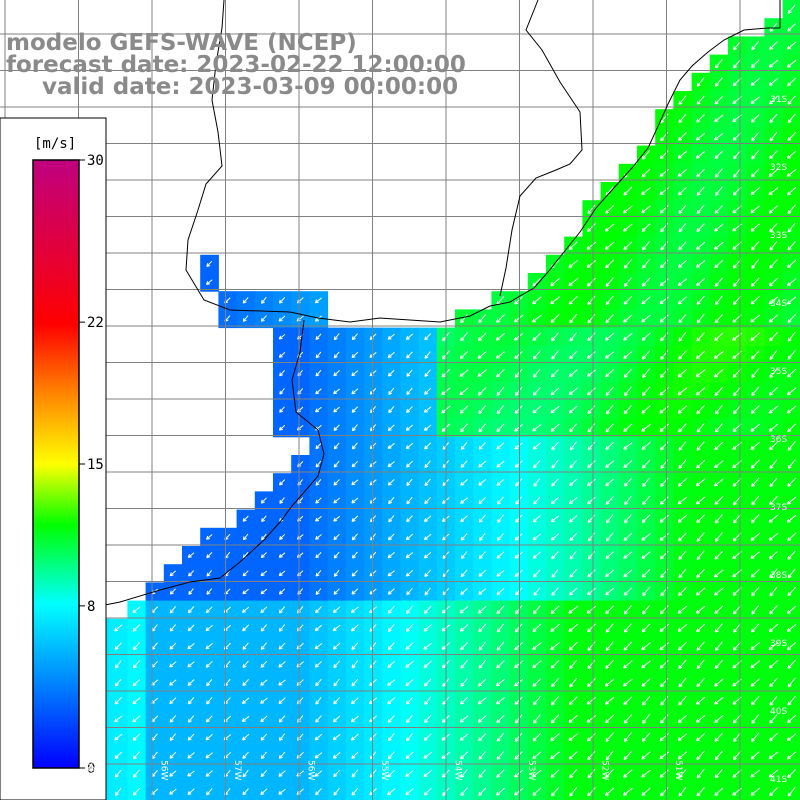  I want to click on latitude-label: 34S, so click(778, 304).